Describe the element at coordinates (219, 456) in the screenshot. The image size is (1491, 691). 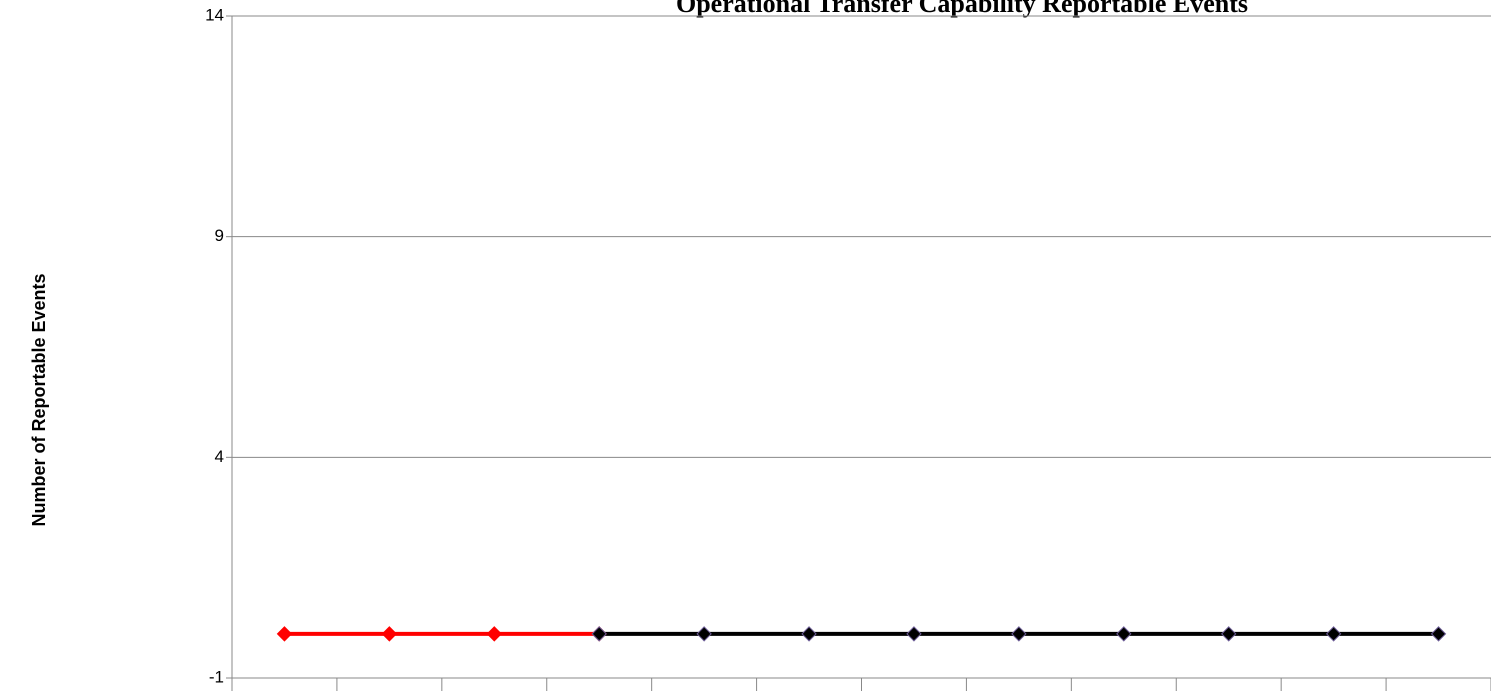
I see `y-tick-label: 4` at that location.